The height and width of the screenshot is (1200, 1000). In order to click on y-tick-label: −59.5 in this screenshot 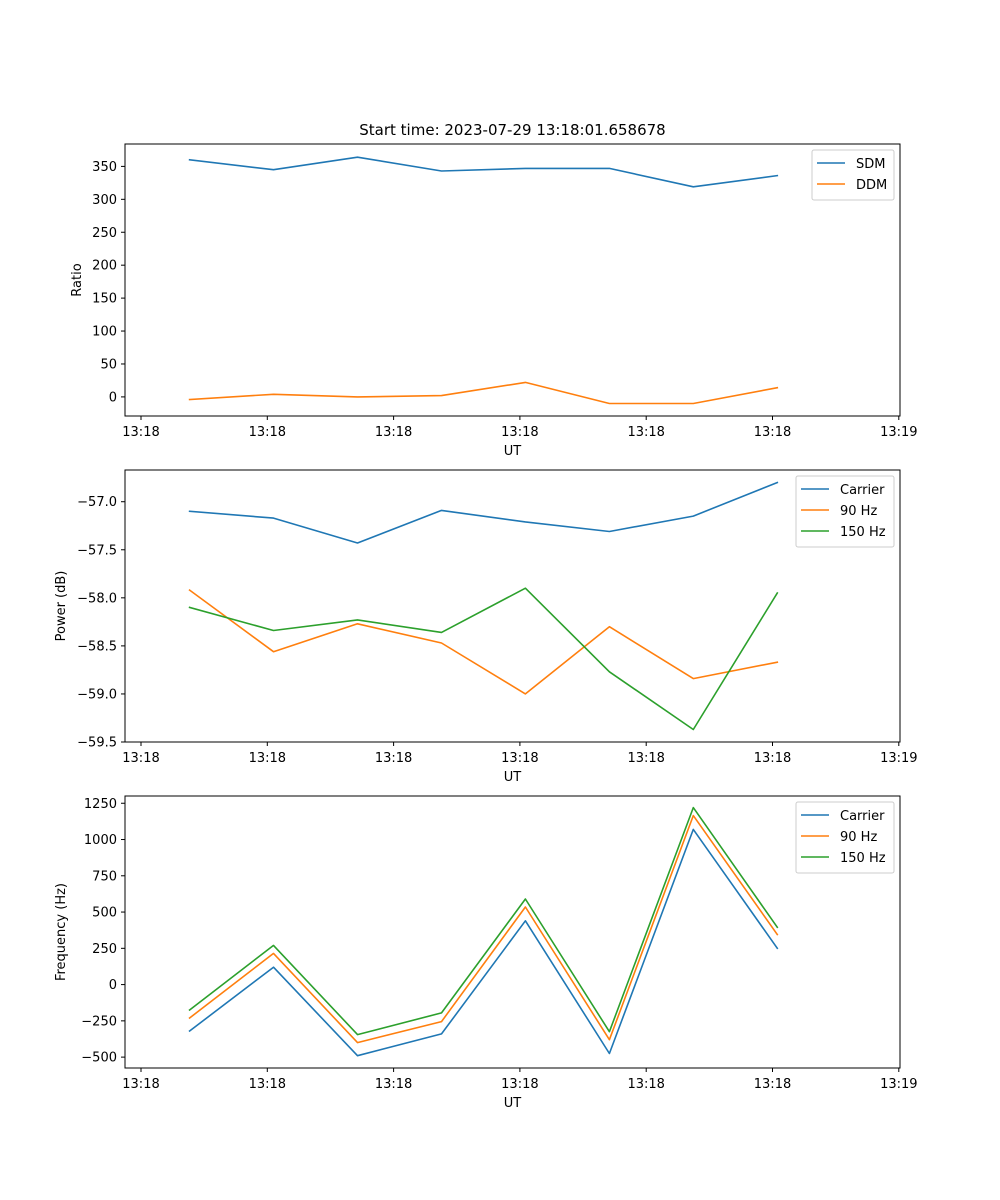, I will do `click(97, 743)`.